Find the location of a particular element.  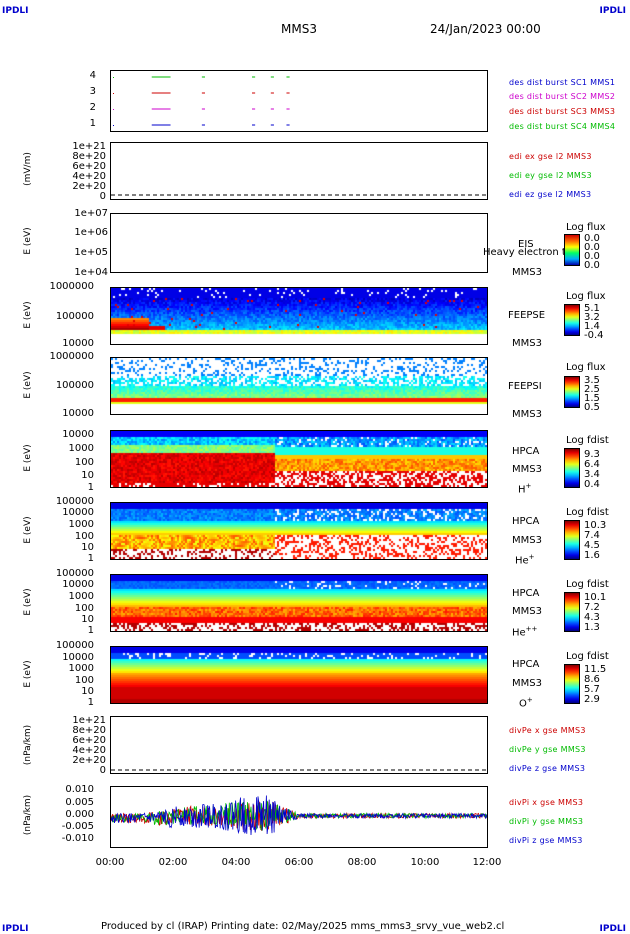

species-label: H+ is located at coordinates (525, 489).